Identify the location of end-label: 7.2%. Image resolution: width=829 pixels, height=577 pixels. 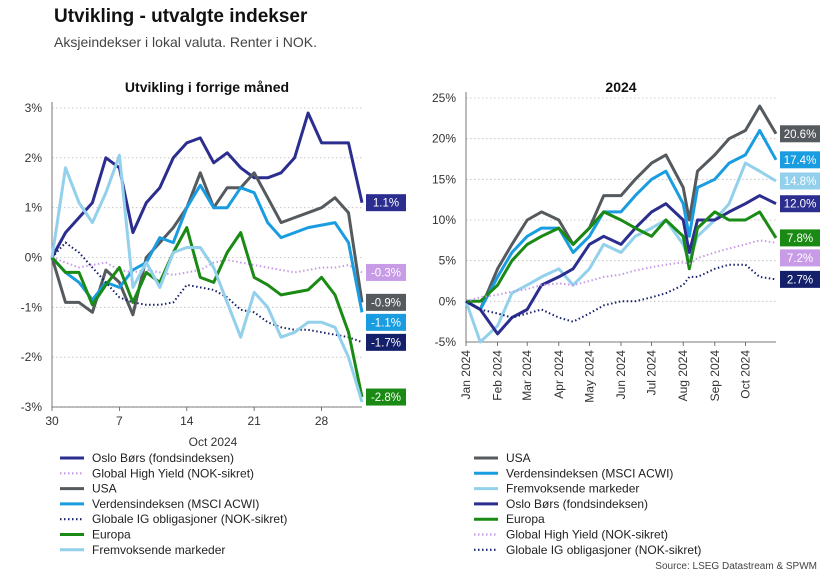
(800, 259).